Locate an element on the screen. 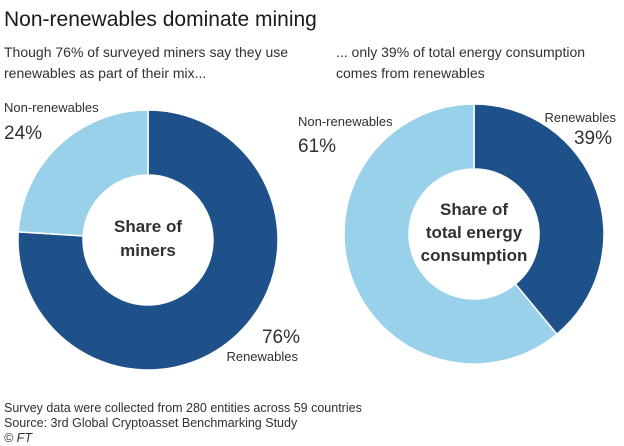 The image size is (624, 446). left-center-label-line2: miners is located at coordinates (148, 250).